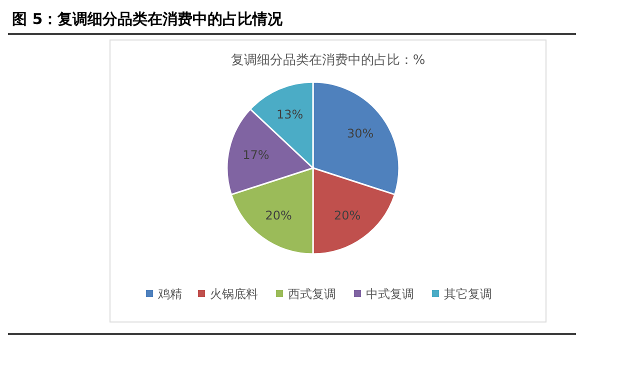 This screenshot has height=377, width=624. What do you see at coordinates (328, 60) in the screenshot?
I see `chart-subtitle: 复调细分品类在消费中的占比：%` at bounding box center [328, 60].